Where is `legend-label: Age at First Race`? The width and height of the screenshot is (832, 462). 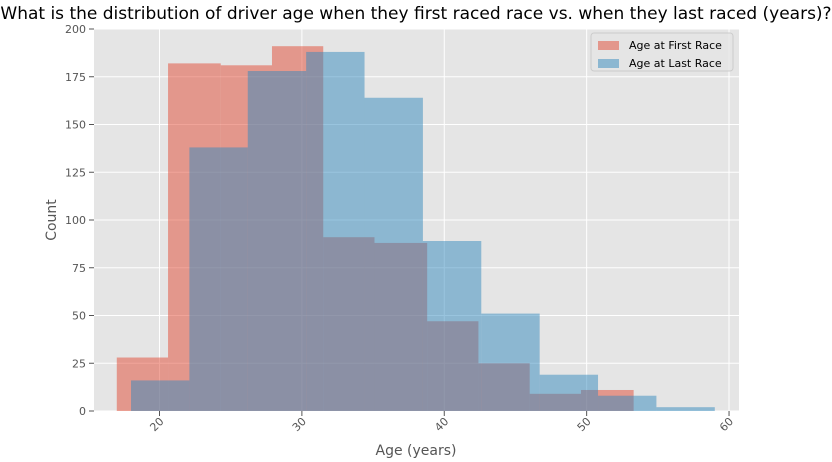 legend-label: Age at First Race is located at coordinates (675, 45).